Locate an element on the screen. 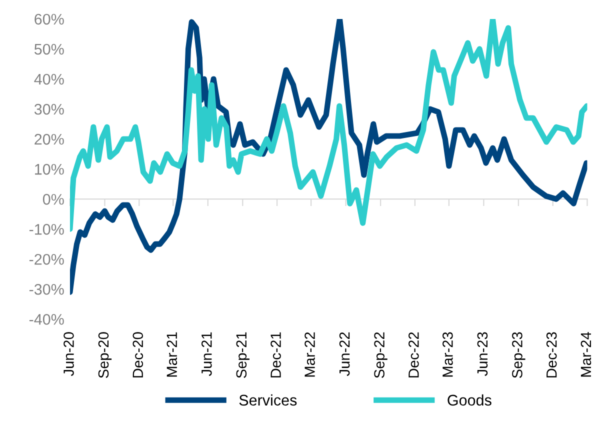  x-tick-label: Sep-22 is located at coordinates (381, 355).